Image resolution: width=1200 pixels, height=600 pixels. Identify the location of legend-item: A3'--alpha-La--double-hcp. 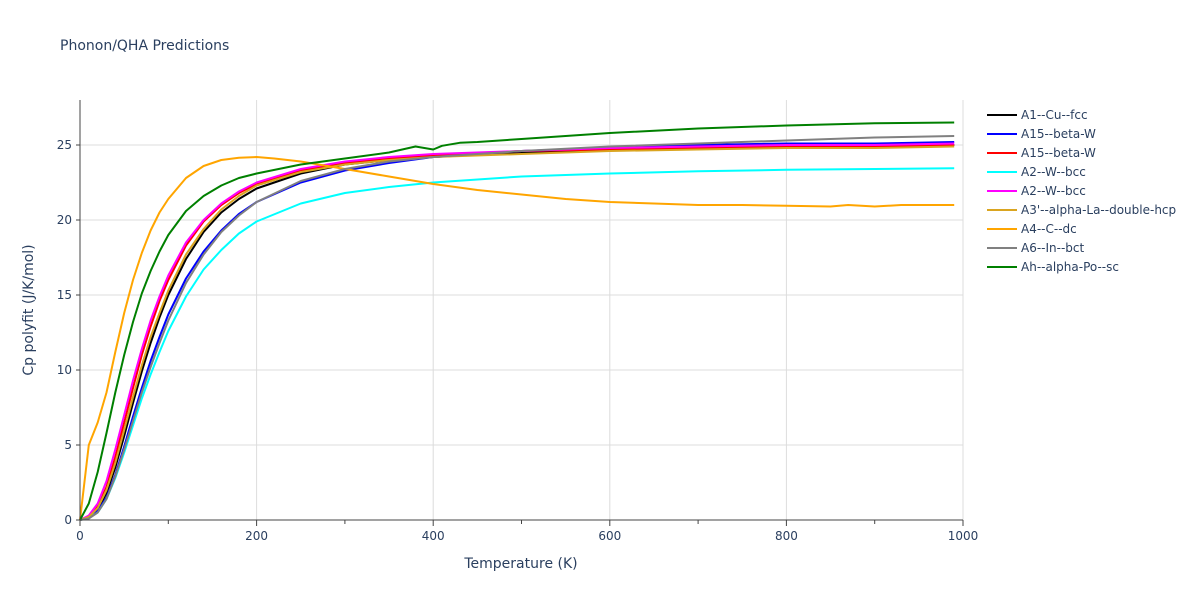
(1081, 210).